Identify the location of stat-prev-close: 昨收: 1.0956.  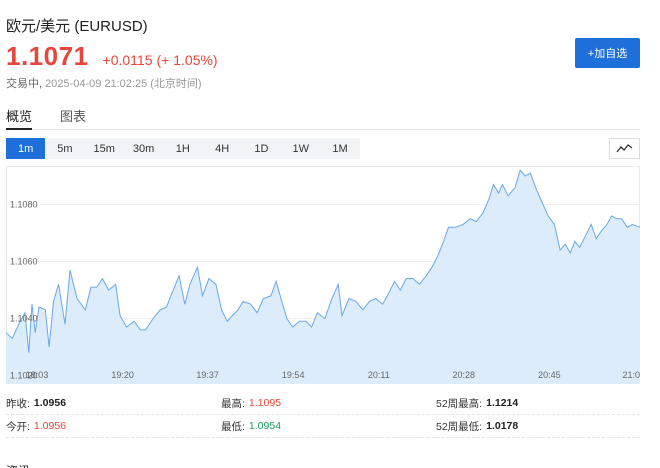
(113, 403).